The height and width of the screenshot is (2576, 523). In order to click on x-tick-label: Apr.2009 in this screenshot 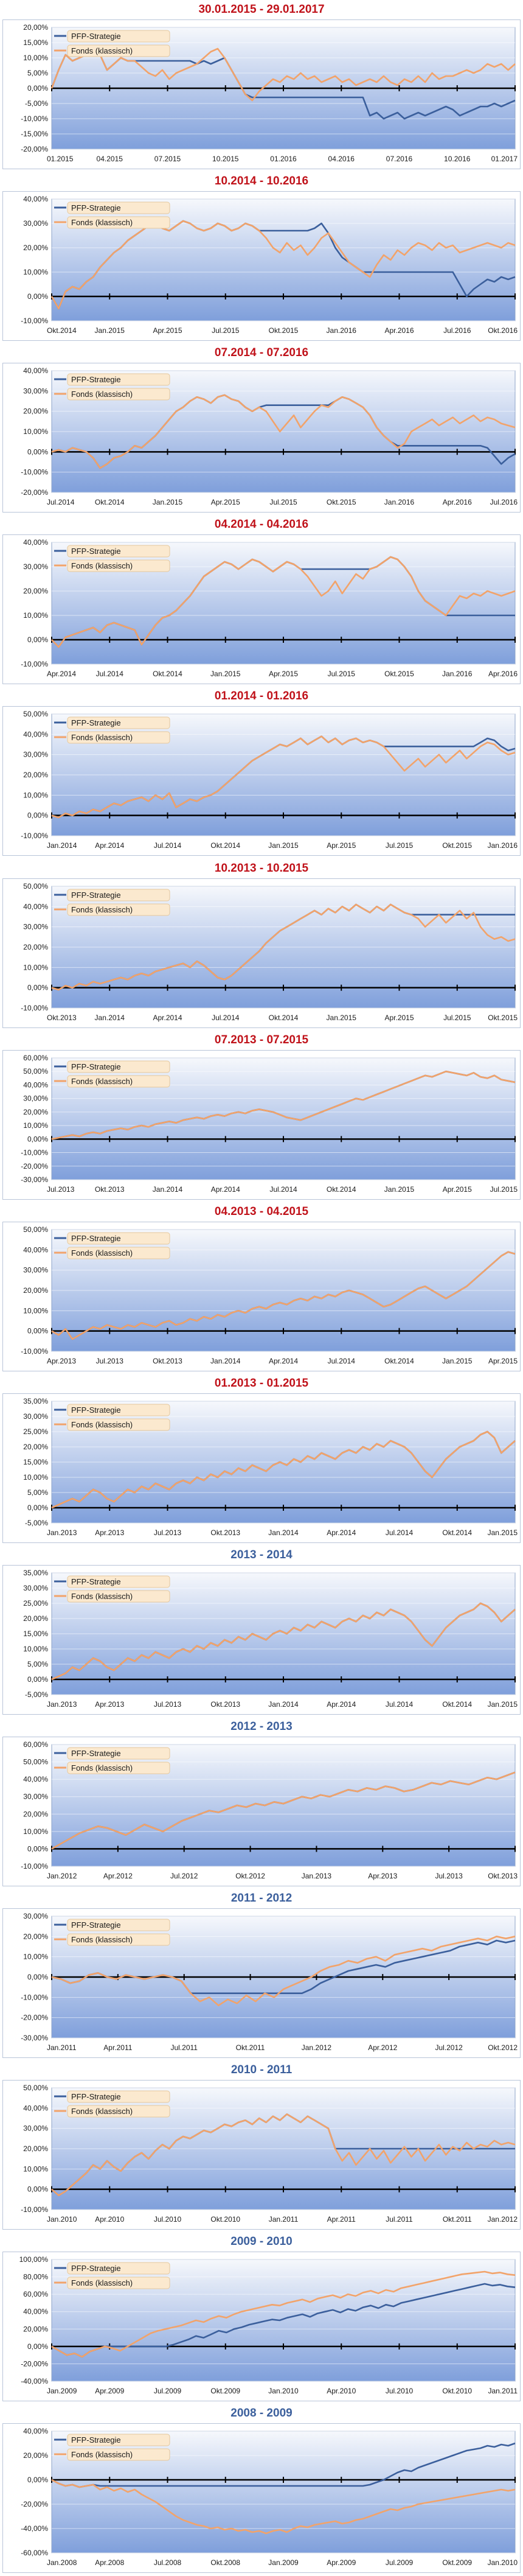, I will do `click(341, 2562)`.